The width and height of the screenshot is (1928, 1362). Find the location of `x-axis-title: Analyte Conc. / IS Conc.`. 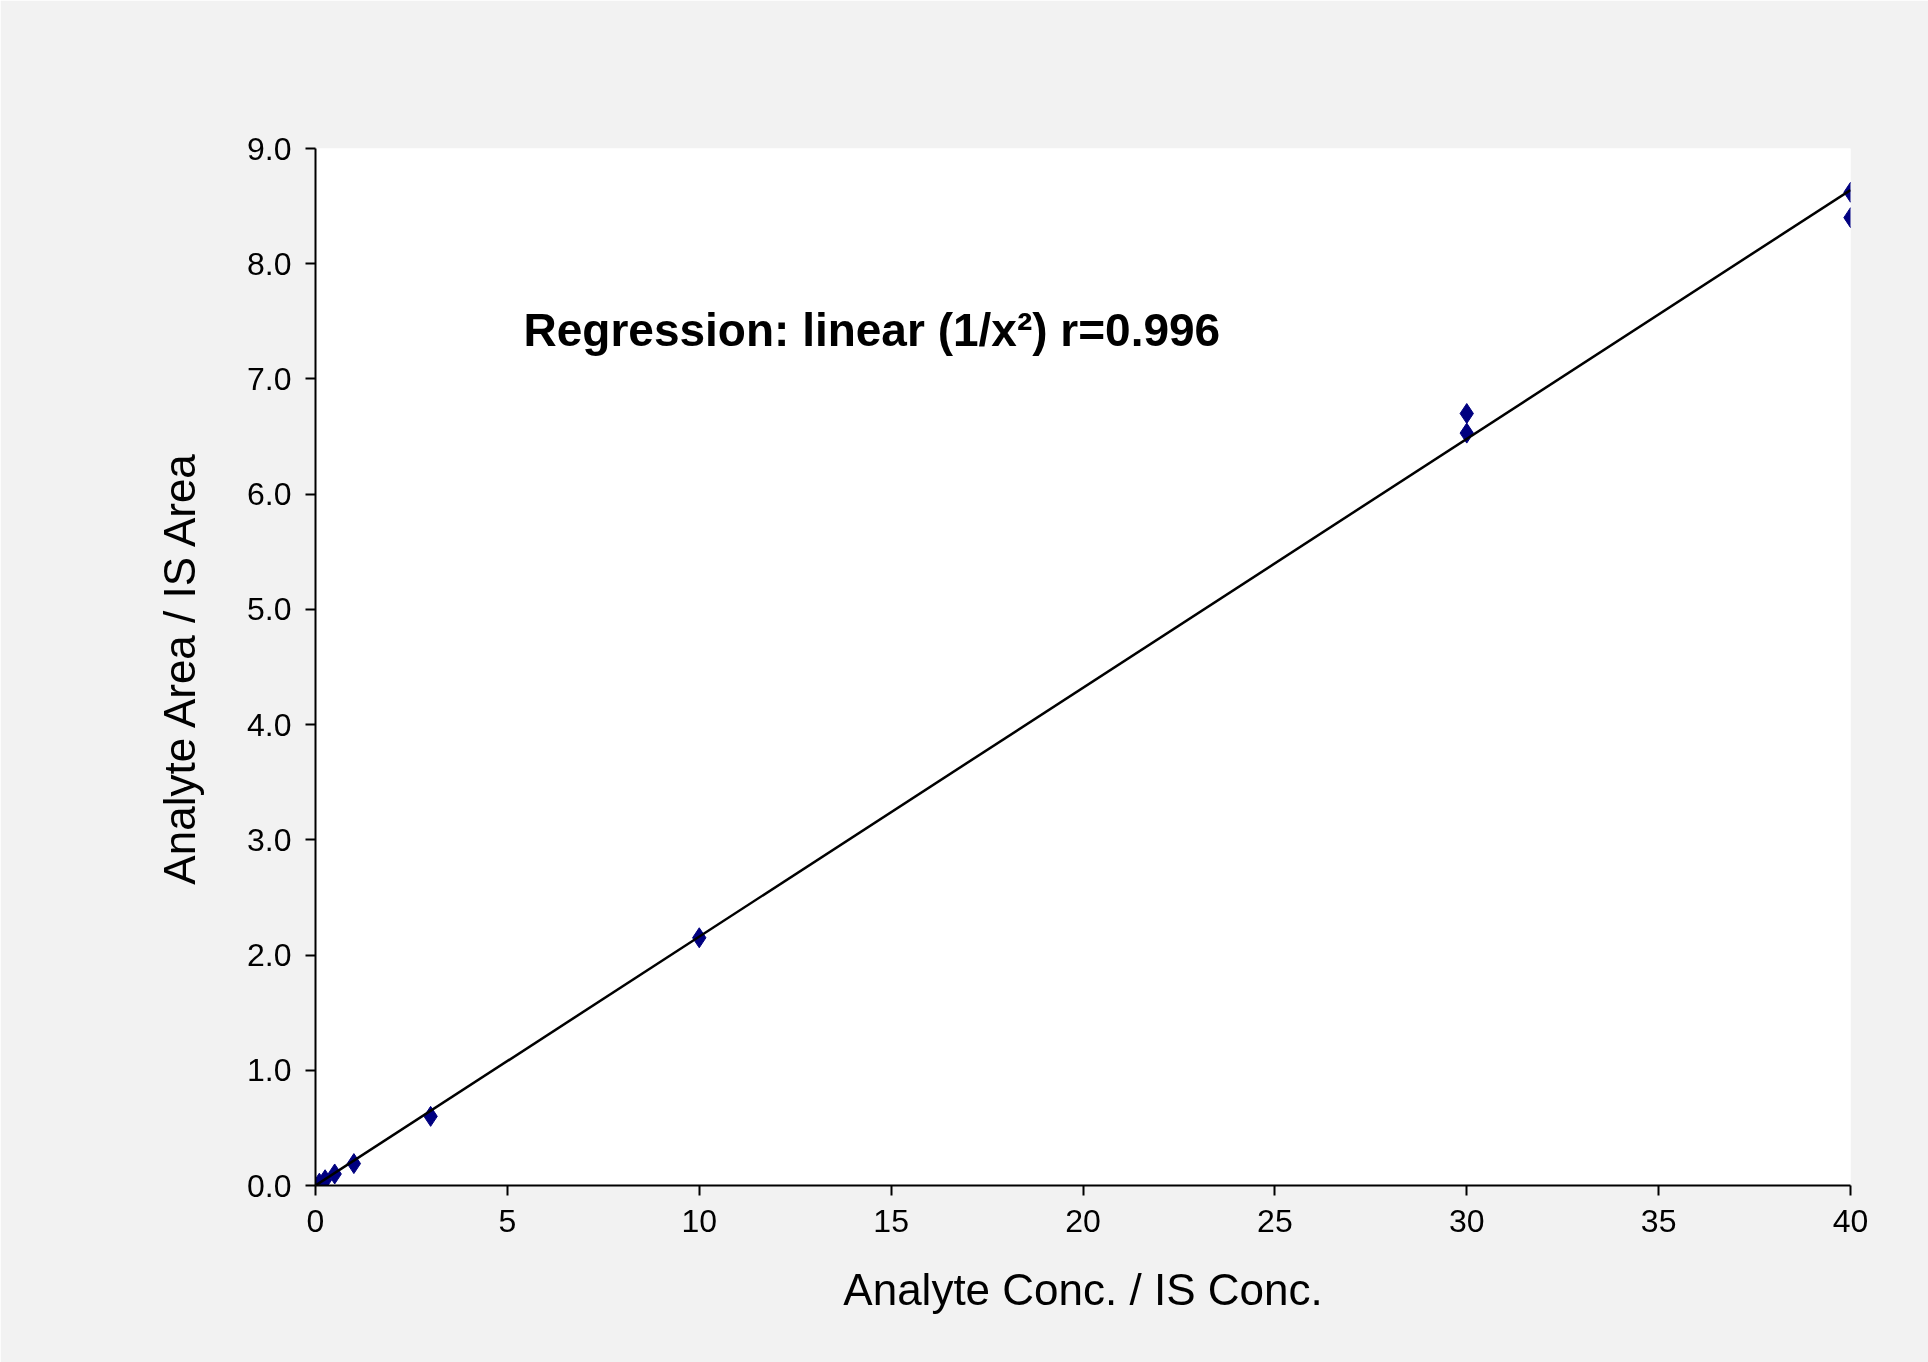

x-axis-title: Analyte Conc. / IS Conc. is located at coordinates (1083, 1289).